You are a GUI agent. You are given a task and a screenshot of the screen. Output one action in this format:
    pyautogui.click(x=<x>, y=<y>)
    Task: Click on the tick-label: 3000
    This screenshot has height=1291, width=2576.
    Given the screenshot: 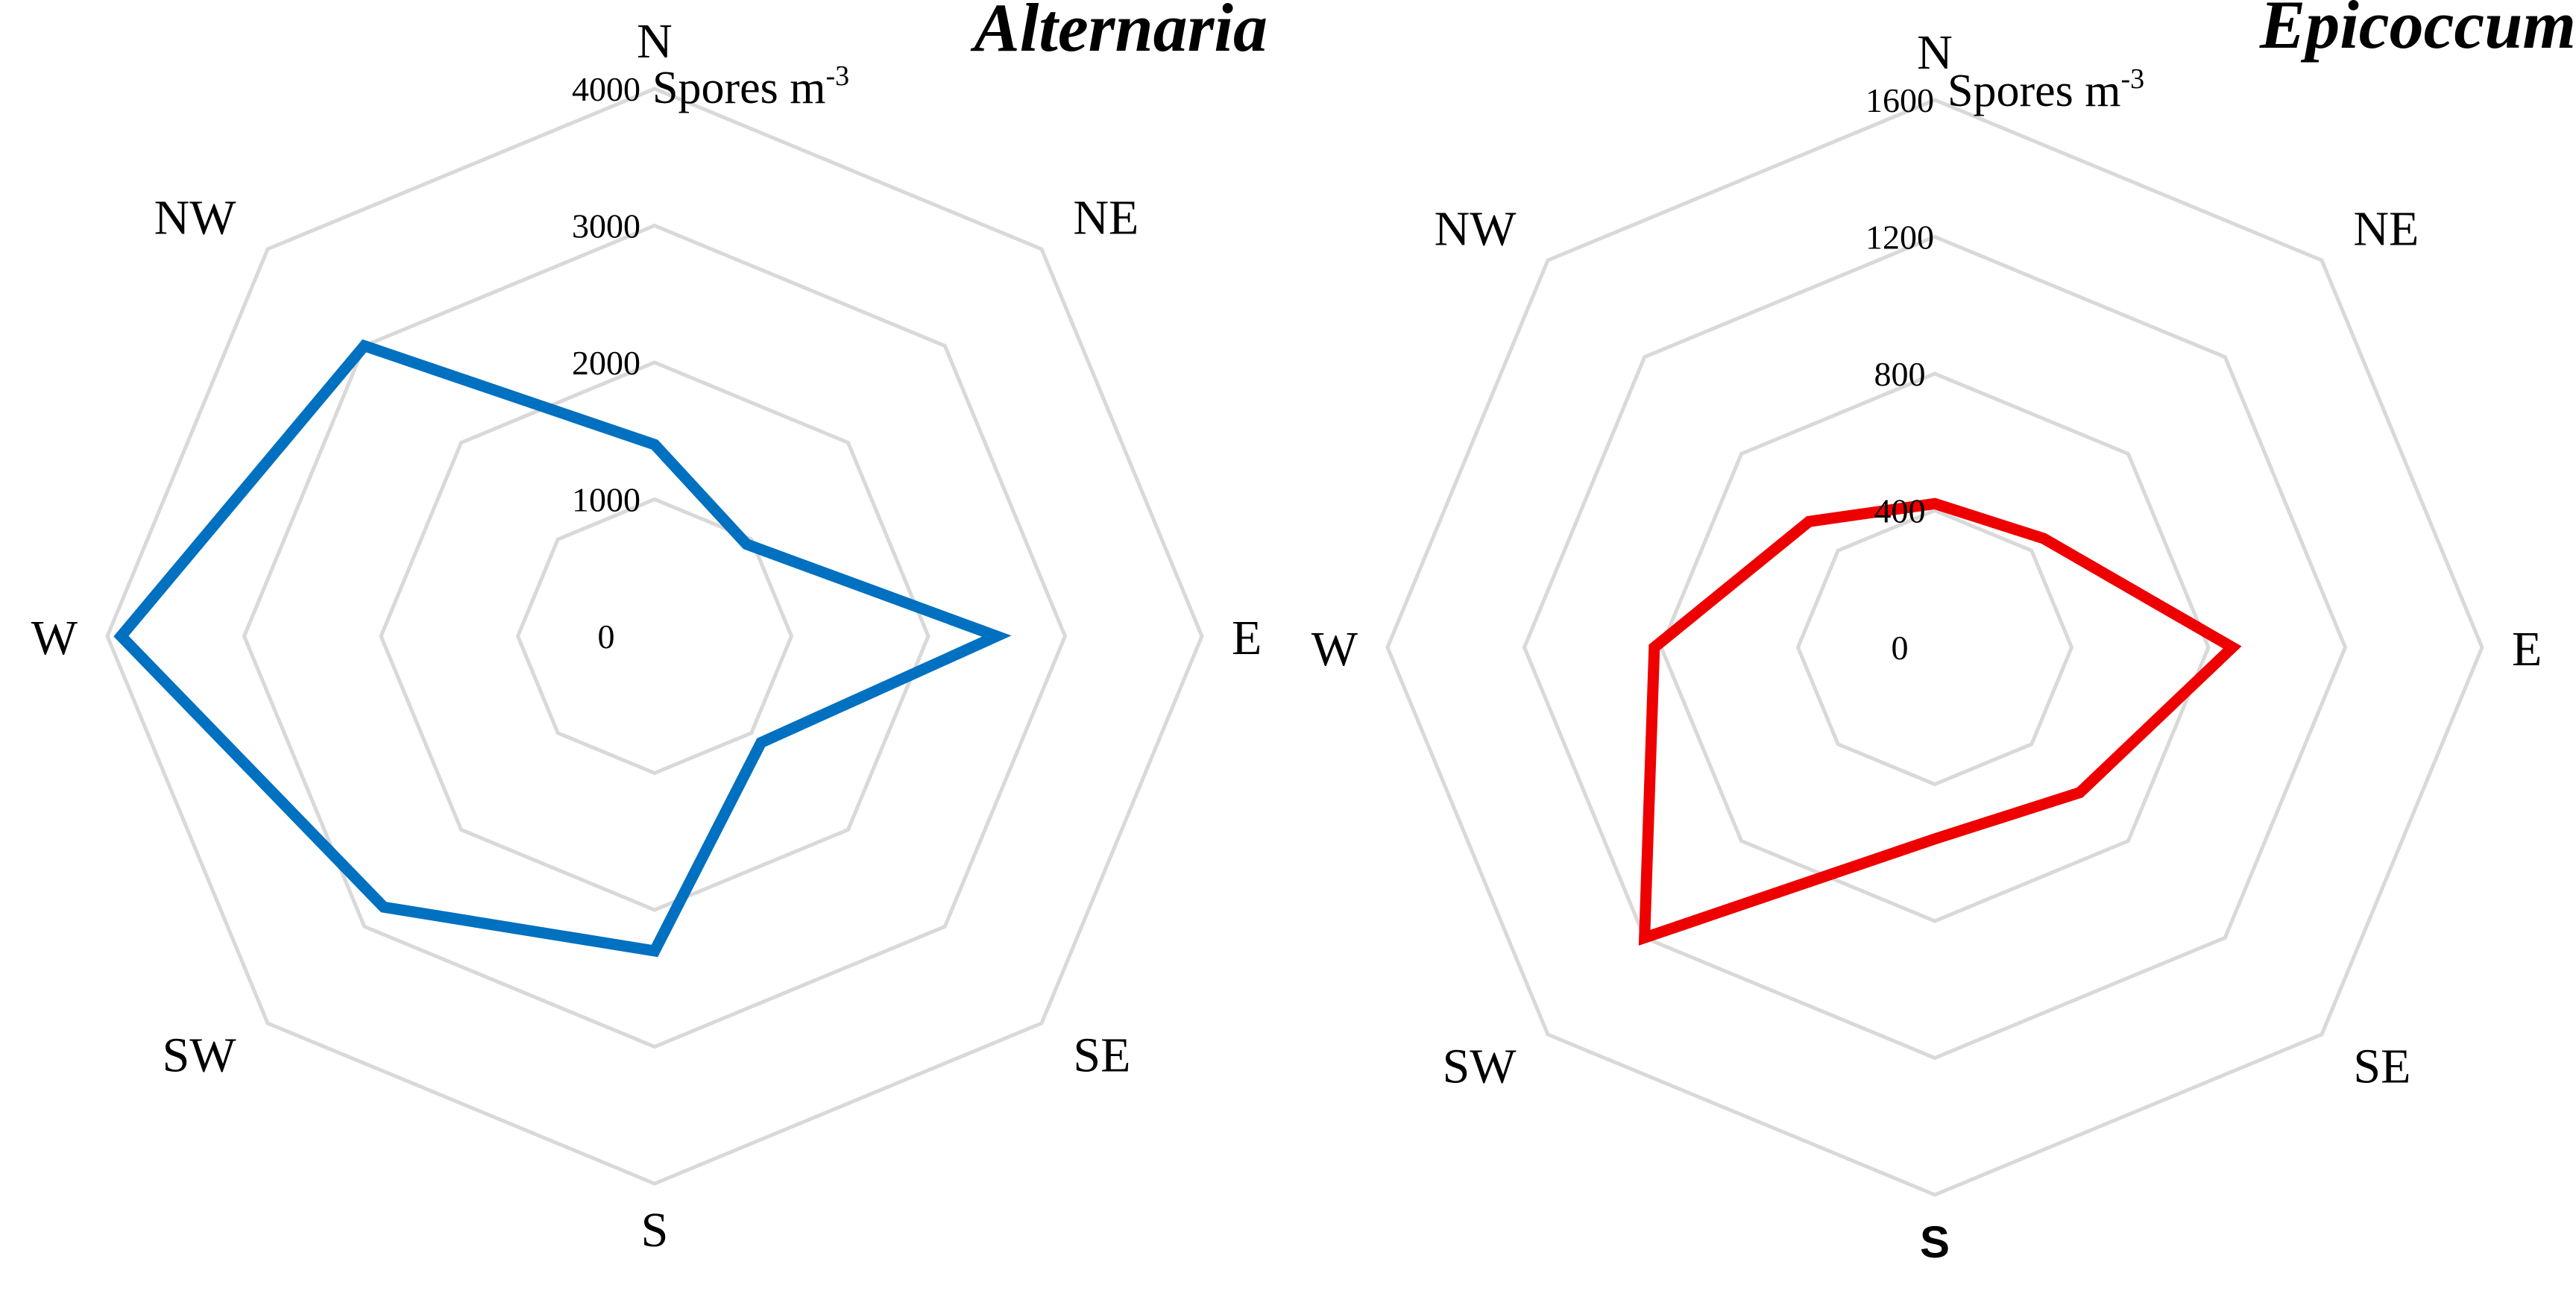 What is the action you would take?
    pyautogui.click(x=606, y=226)
    